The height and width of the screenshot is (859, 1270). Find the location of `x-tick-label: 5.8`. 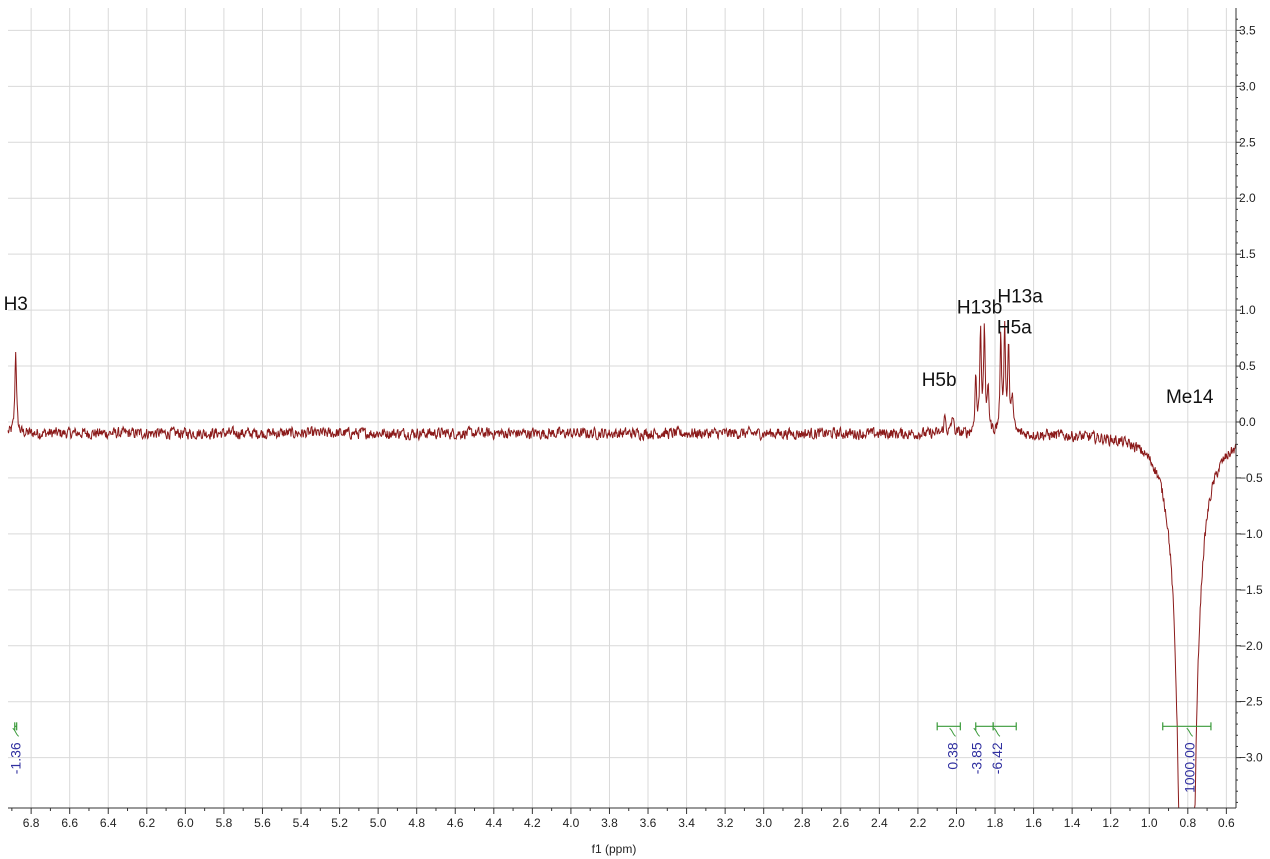

x-tick-label: 5.8 is located at coordinates (224, 823).